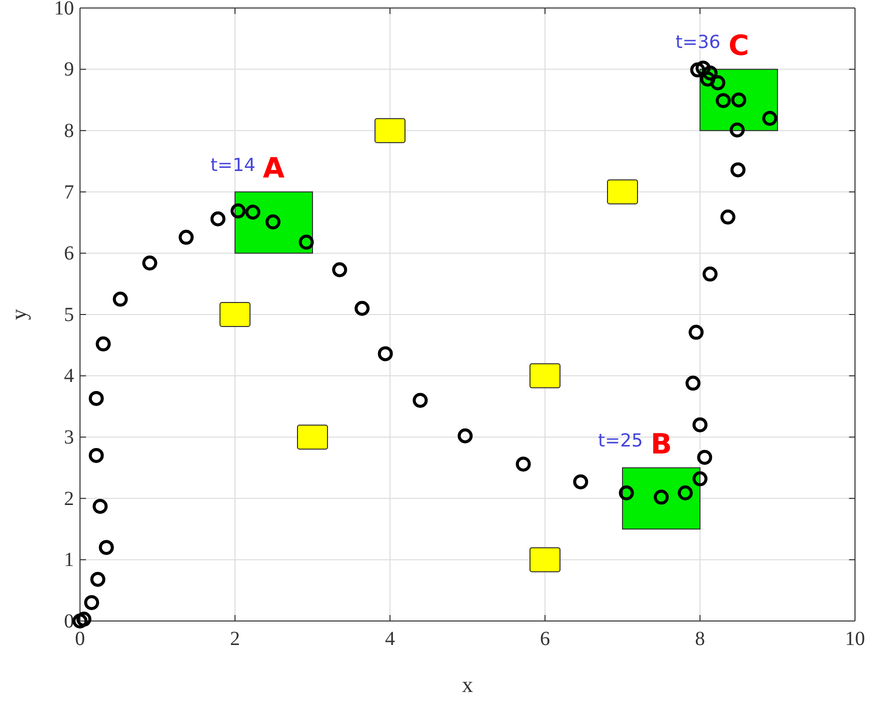 The height and width of the screenshot is (704, 873). Describe the element at coordinates (69, 621) in the screenshot. I see `y-tick-label: 0` at that location.